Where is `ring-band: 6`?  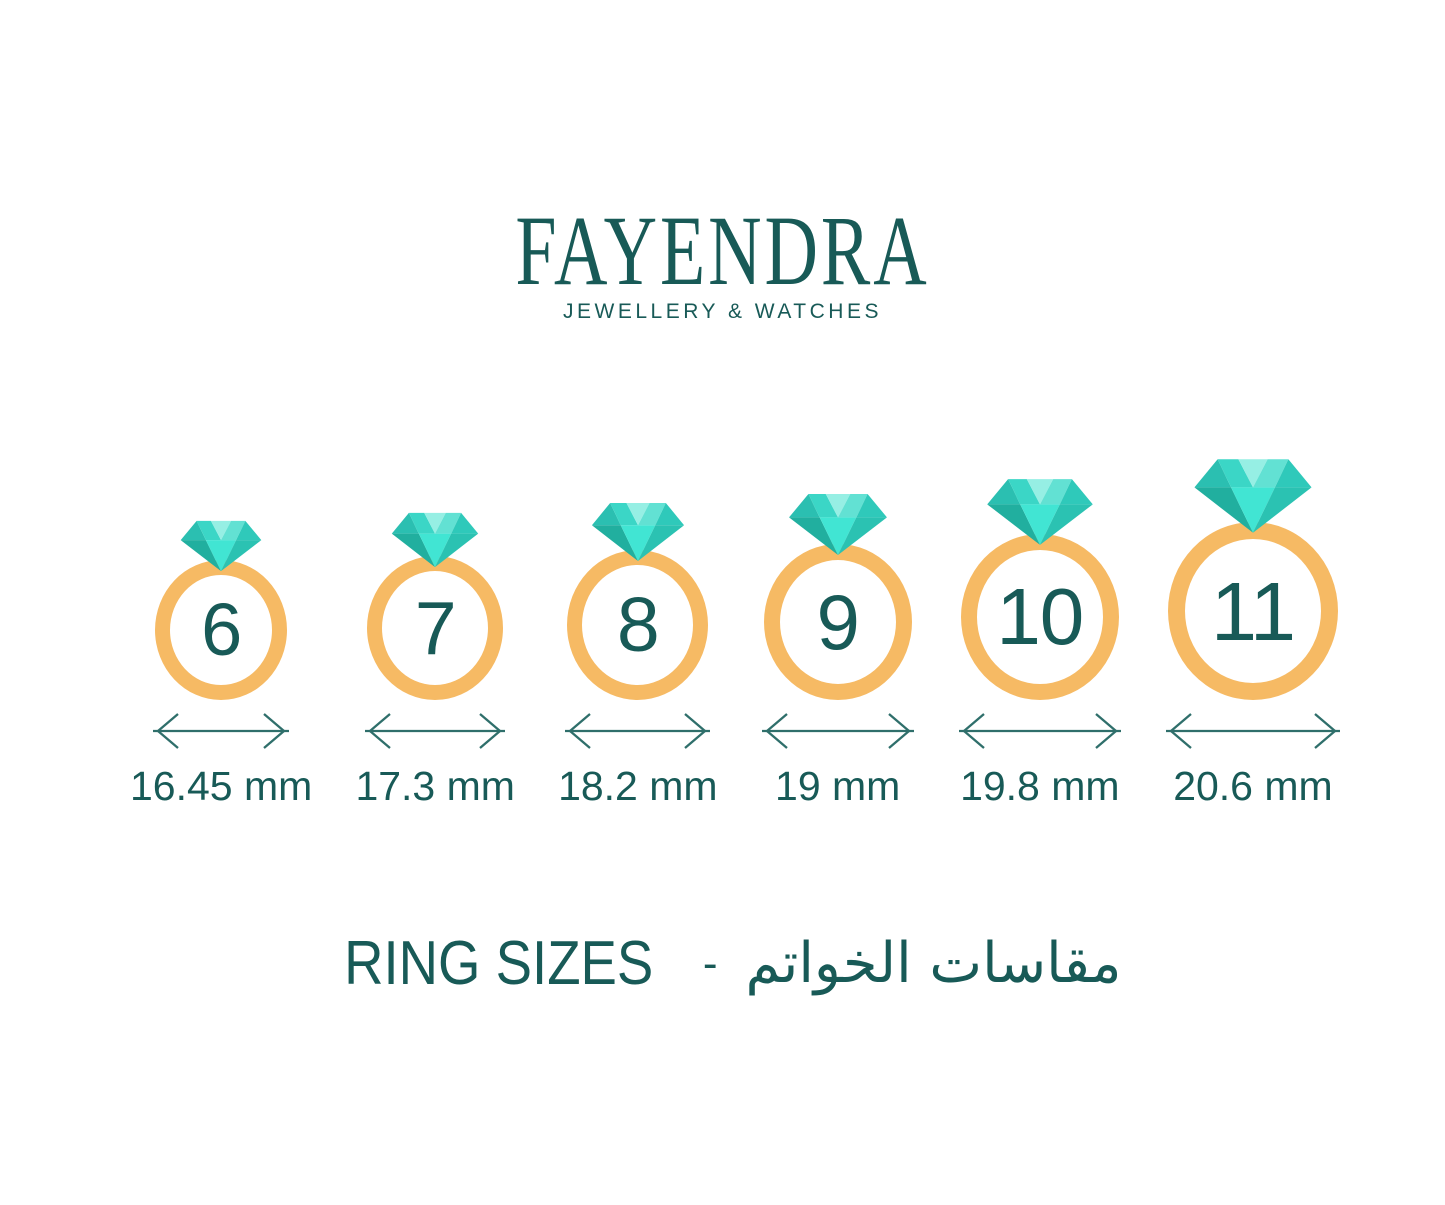 ring-band: 6 is located at coordinates (221, 630).